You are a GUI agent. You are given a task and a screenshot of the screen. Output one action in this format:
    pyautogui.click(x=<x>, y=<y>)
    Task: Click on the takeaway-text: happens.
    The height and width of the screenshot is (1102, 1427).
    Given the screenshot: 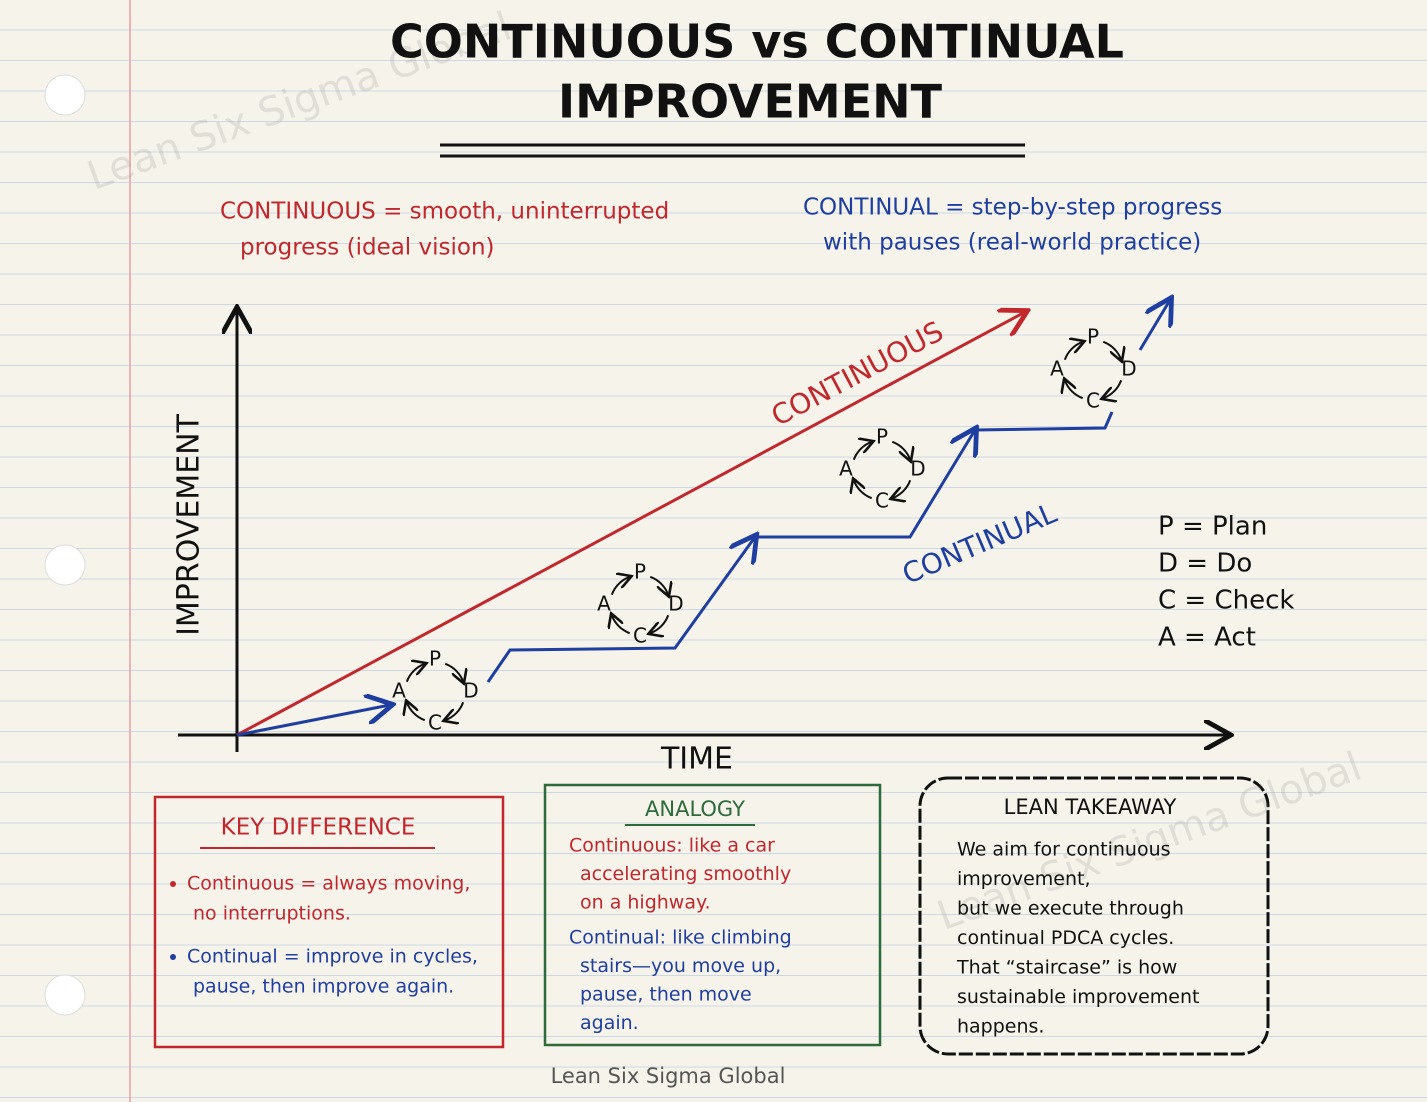 What is the action you would take?
    pyautogui.click(x=1000, y=1027)
    